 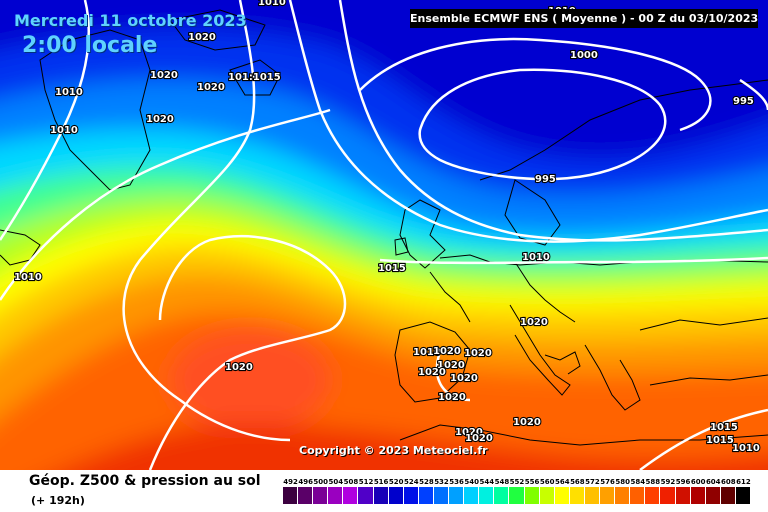 What do you see at coordinates (532, 482) in the screenshot?
I see `scale-tick-label: 556` at bounding box center [532, 482].